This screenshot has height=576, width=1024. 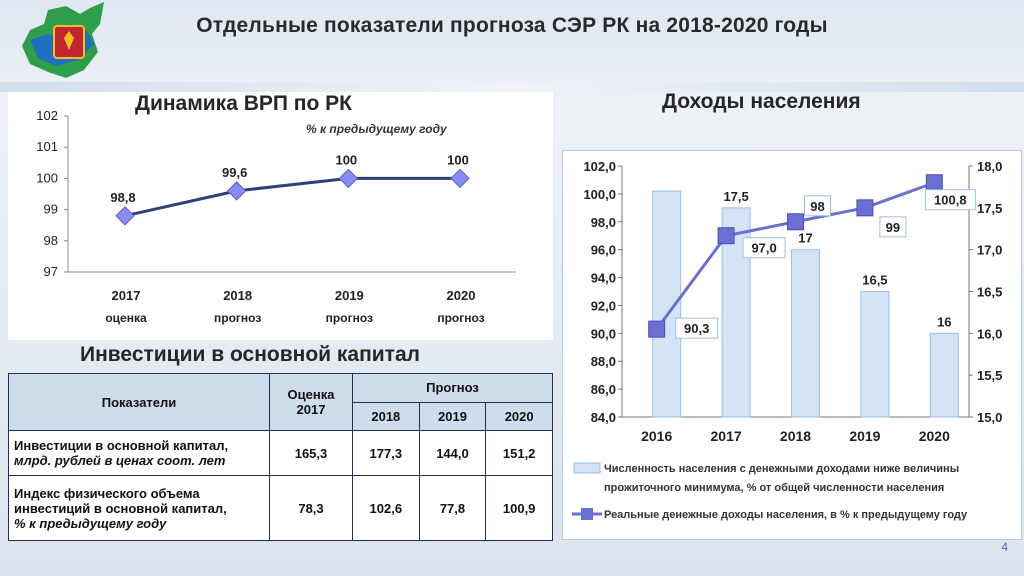 I want to click on header-indicator: Показатели, so click(x=139, y=402).